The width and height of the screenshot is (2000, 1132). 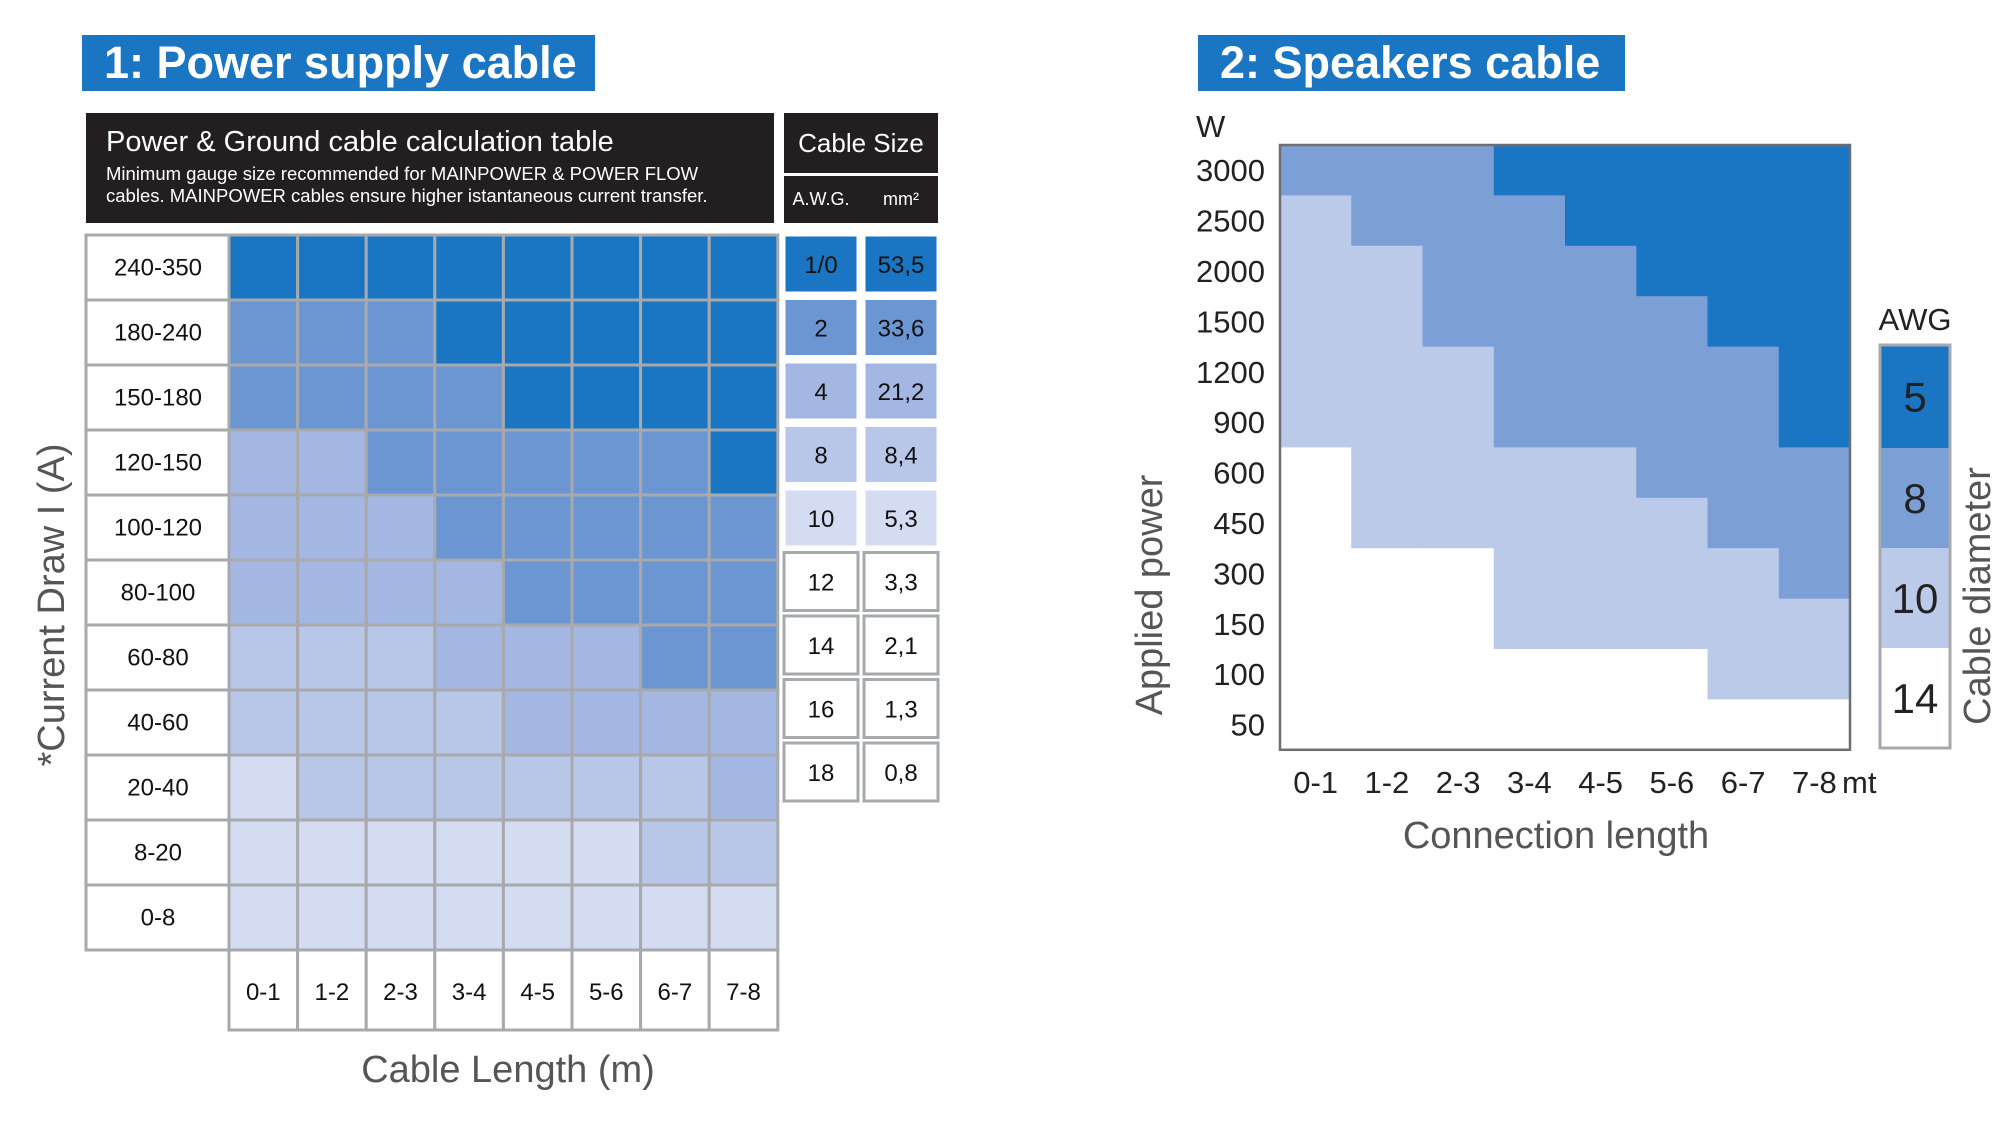 What do you see at coordinates (1859, 782) in the screenshot?
I see `x-unit-label: mt` at bounding box center [1859, 782].